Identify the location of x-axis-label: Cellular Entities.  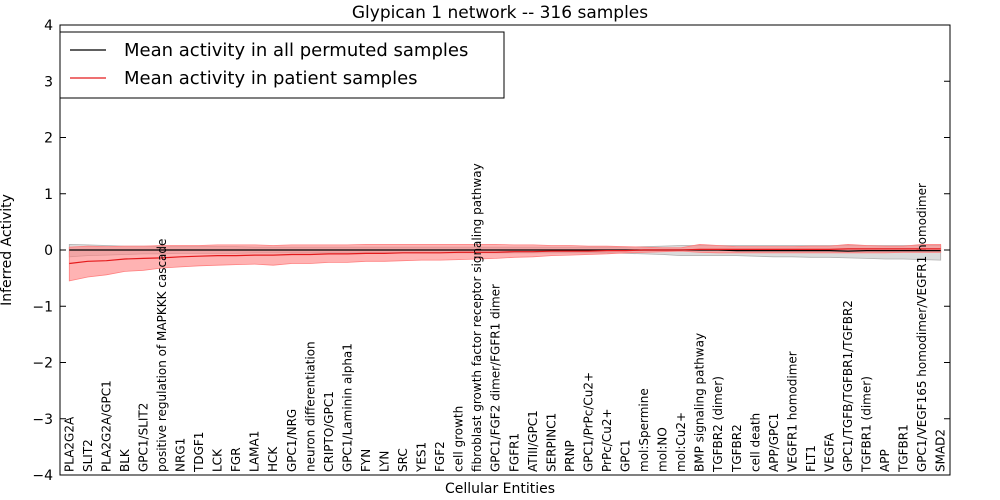
(500, 489).